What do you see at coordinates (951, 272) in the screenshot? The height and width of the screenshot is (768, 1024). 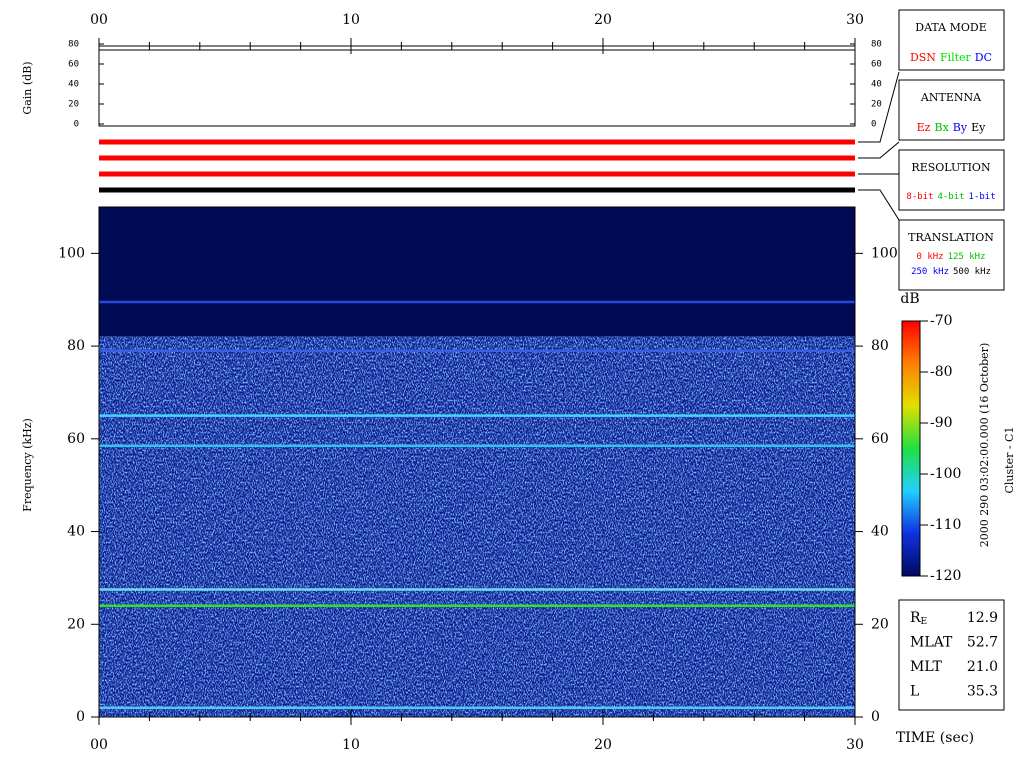 I see `panel-items: 250 kHz 500 kHz` at bounding box center [951, 272].